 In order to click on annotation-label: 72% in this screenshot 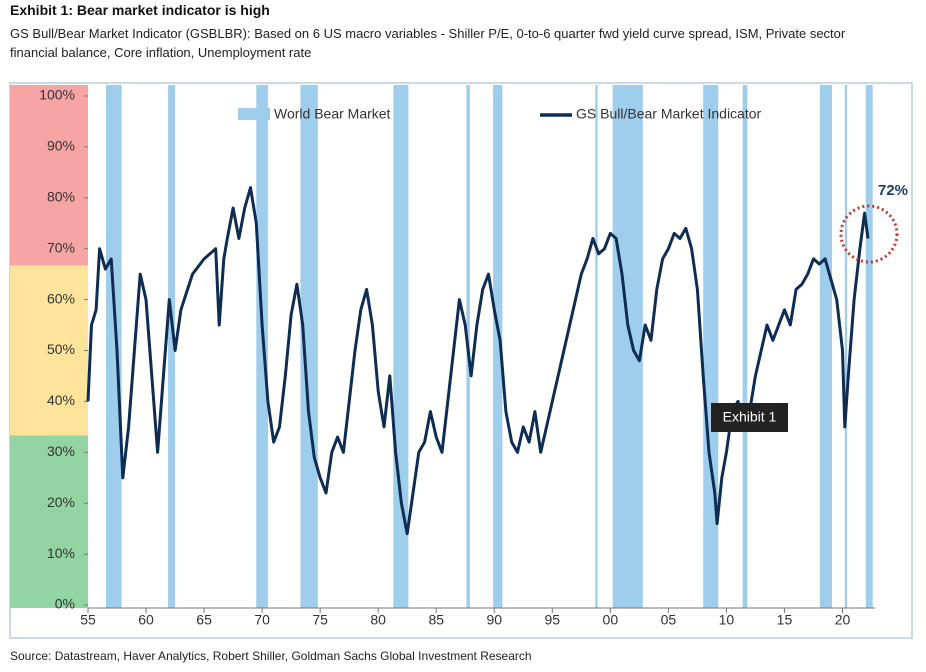, I will do `click(893, 190)`.